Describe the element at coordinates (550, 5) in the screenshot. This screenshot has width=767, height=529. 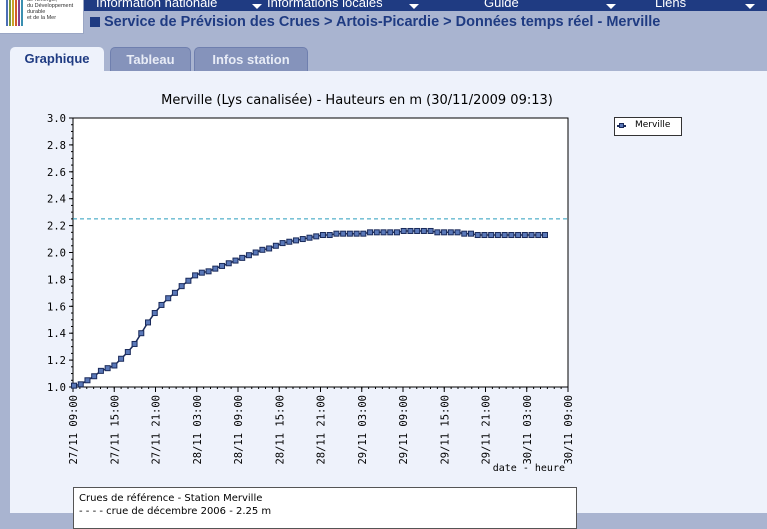
I see `nav-guide: Guide` at that location.